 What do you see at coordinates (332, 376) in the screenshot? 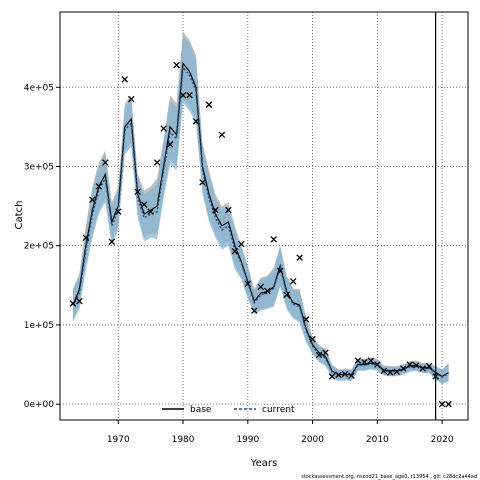
I see `obs-marker-2003` at bounding box center [332, 376].